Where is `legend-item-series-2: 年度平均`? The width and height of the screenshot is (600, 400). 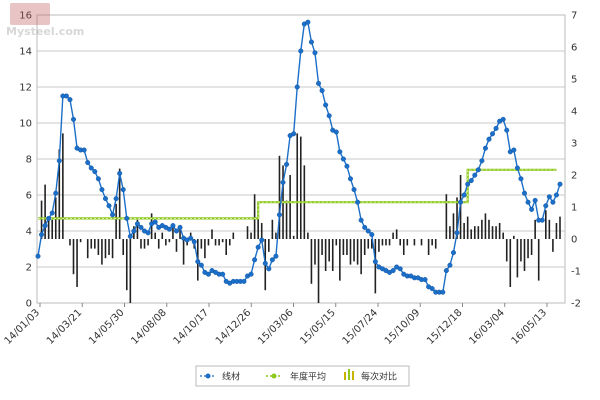
legend-item-series-2: 年度平均 is located at coordinates (296, 377).